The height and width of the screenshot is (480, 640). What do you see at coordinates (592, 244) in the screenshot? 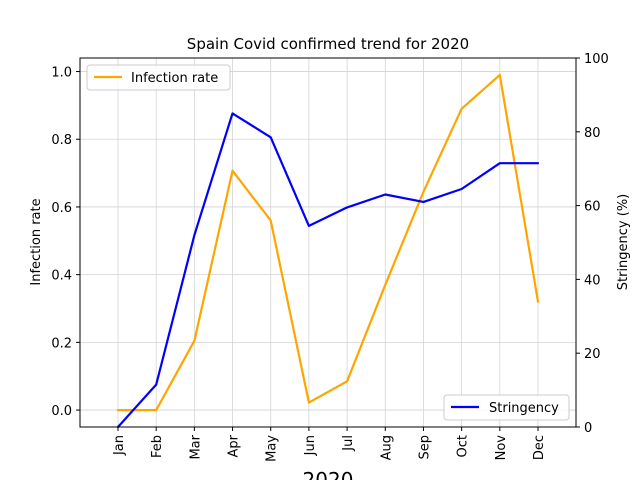
I see `right-axis: 0 20 40 60 80 100` at bounding box center [592, 244].